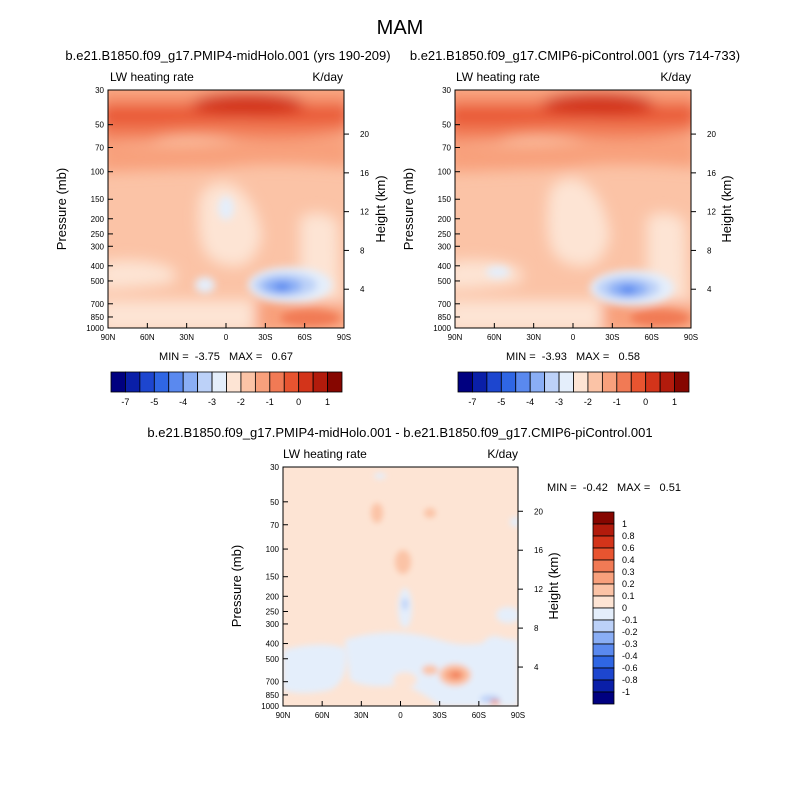 This screenshot has height=800, width=800. I want to click on panel-diff-ylabel: Pressure (mb), so click(236, 586).